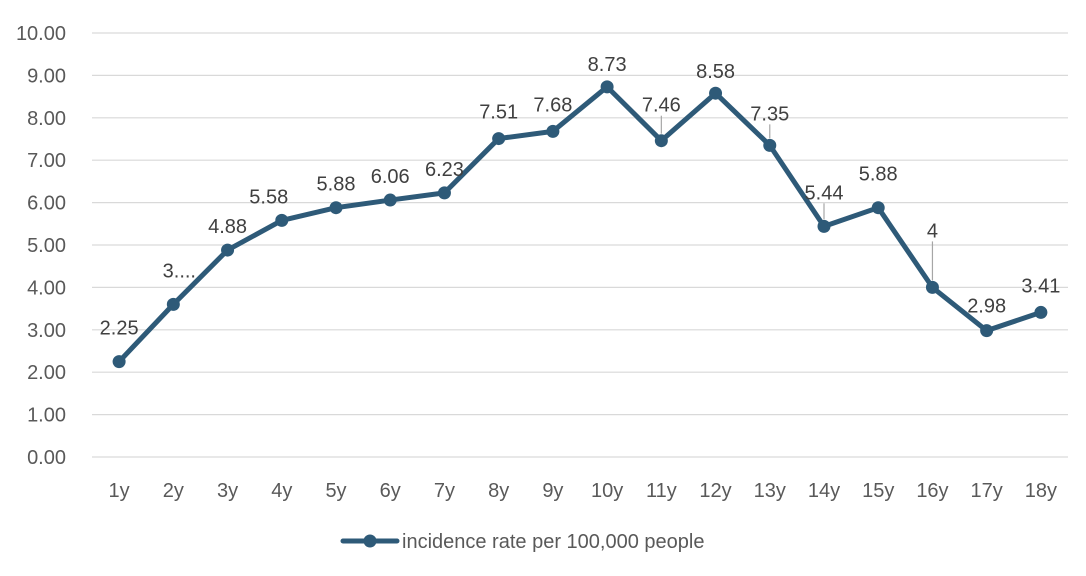  What do you see at coordinates (661, 106) in the screenshot?
I see `data-label: 7.46` at bounding box center [661, 106].